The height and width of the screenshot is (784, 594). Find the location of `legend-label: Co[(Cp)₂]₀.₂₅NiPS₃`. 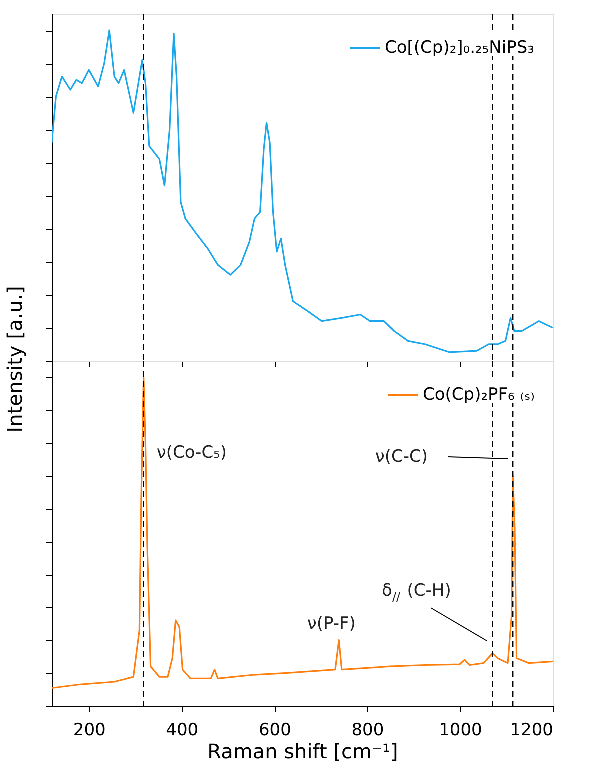

legend-label: Co[(Cp)₂]₀.₂₅NiPS₃ is located at coordinates (459, 48).